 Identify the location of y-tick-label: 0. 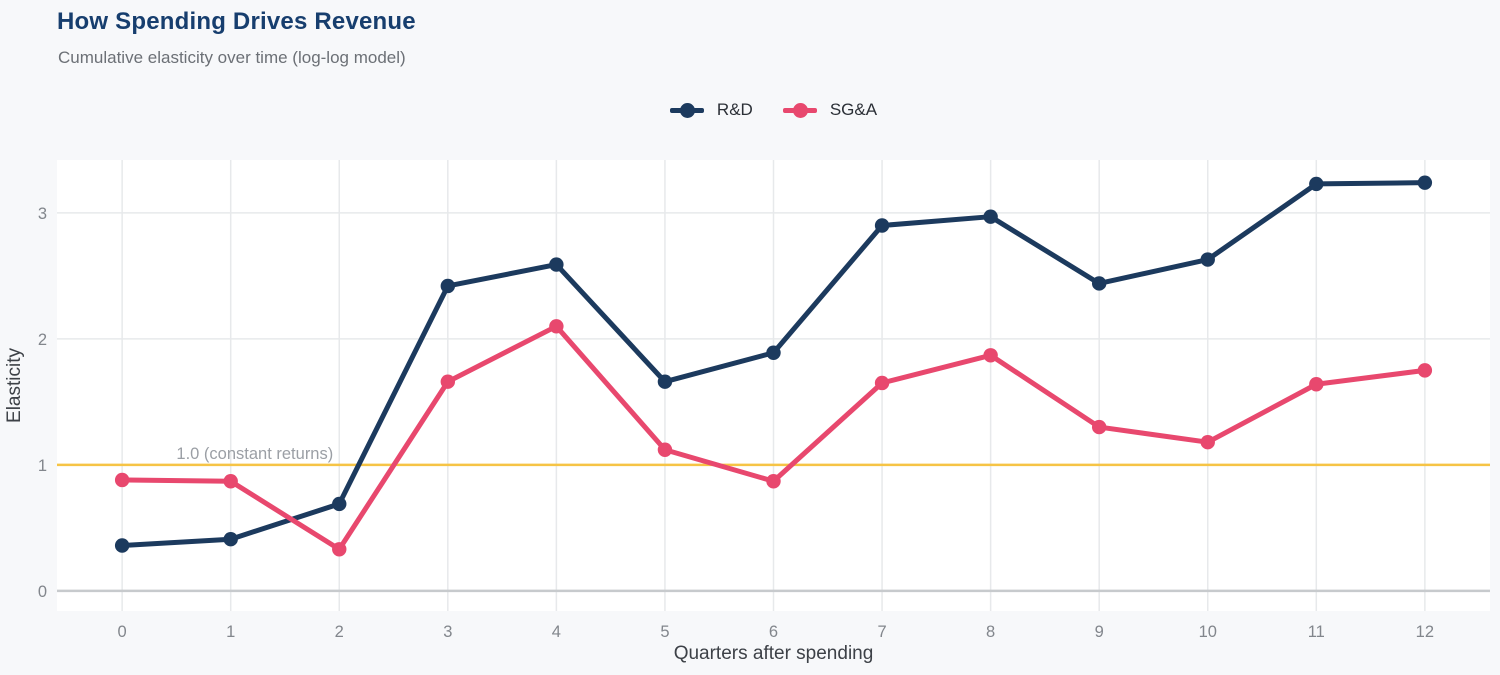
(42, 592).